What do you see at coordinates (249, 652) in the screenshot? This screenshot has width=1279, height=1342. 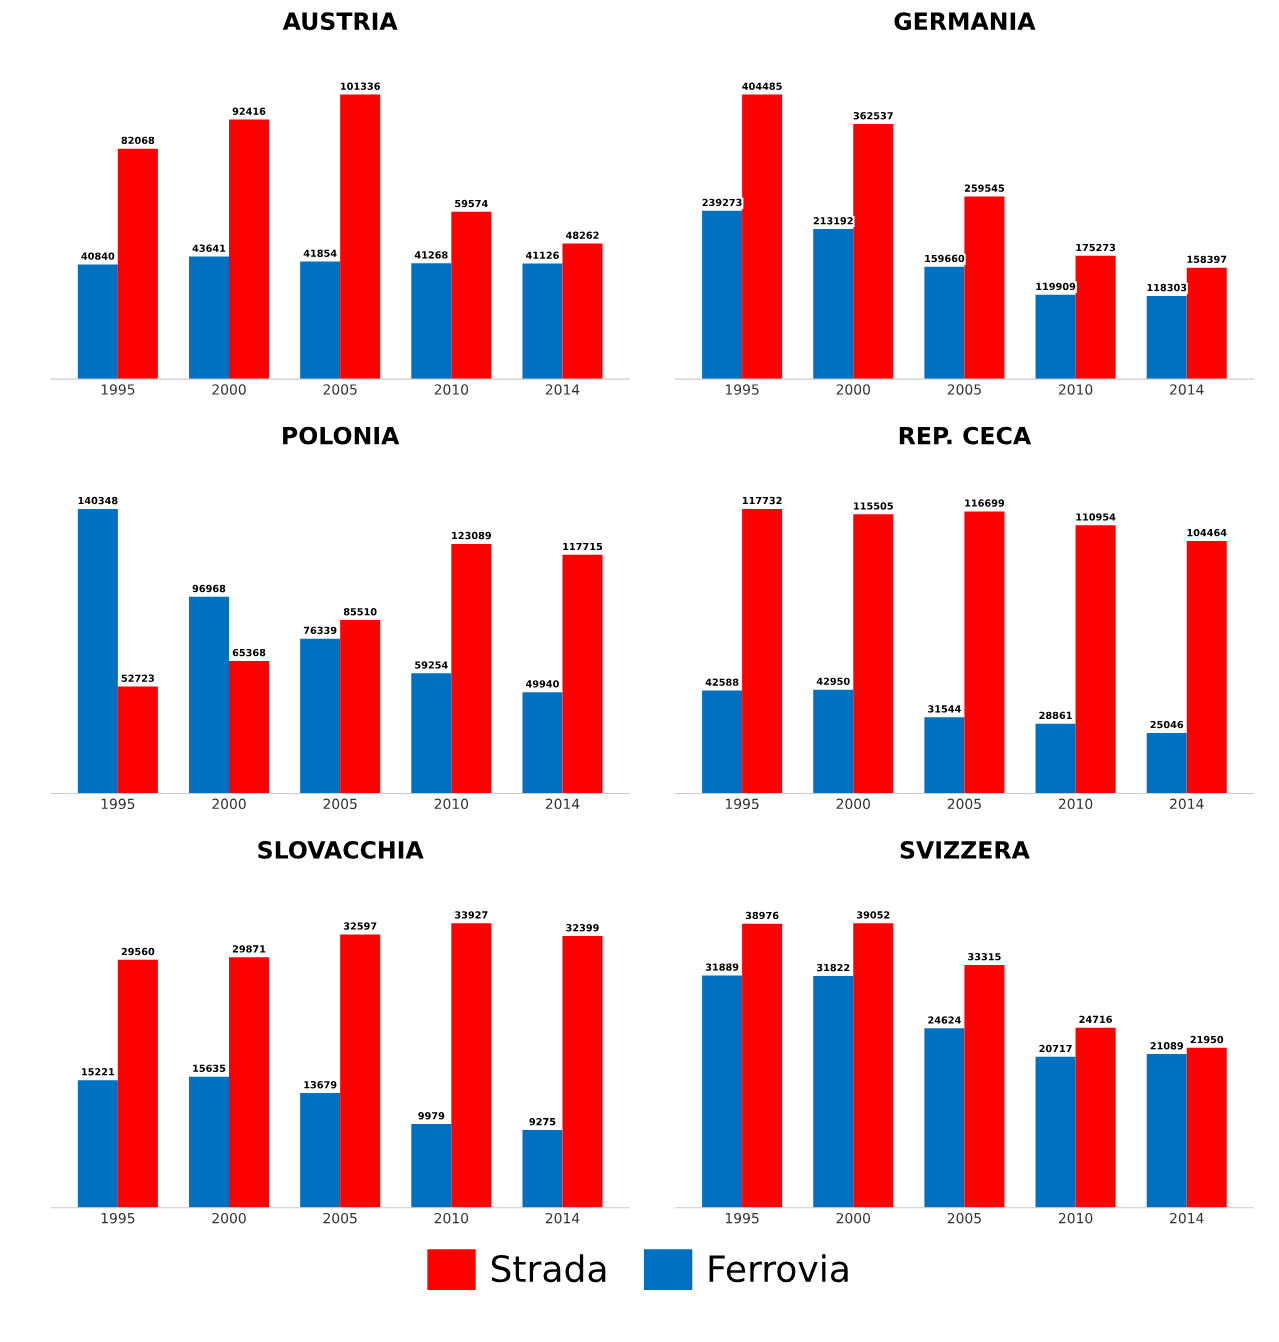 I see `data-label: 65368` at bounding box center [249, 652].